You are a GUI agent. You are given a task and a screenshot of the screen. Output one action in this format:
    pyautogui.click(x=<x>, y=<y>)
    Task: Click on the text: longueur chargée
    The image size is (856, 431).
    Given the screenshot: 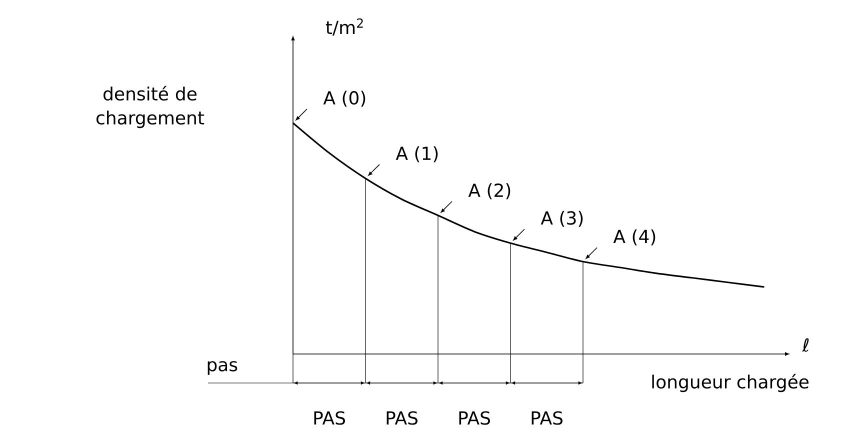 What is the action you would take?
    pyautogui.click(x=730, y=383)
    